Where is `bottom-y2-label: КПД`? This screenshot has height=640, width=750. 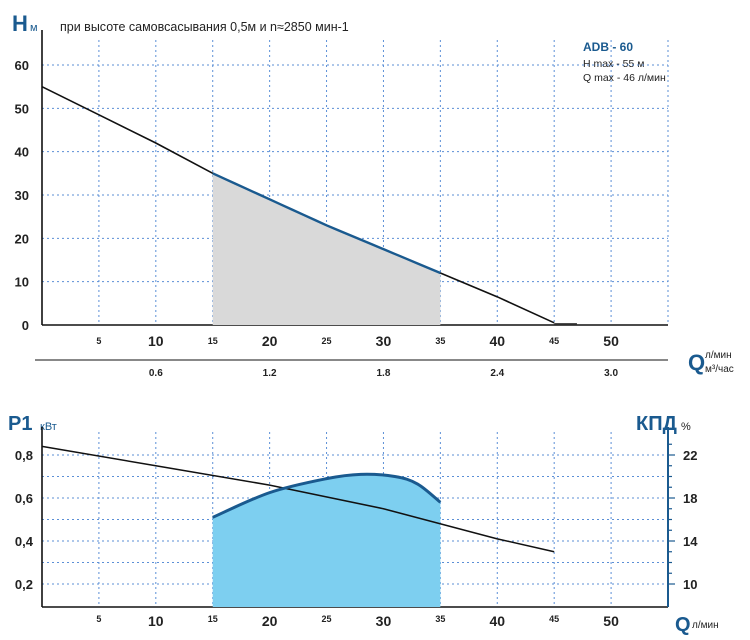 bottom-y2-label: КПД is located at coordinates (656, 424).